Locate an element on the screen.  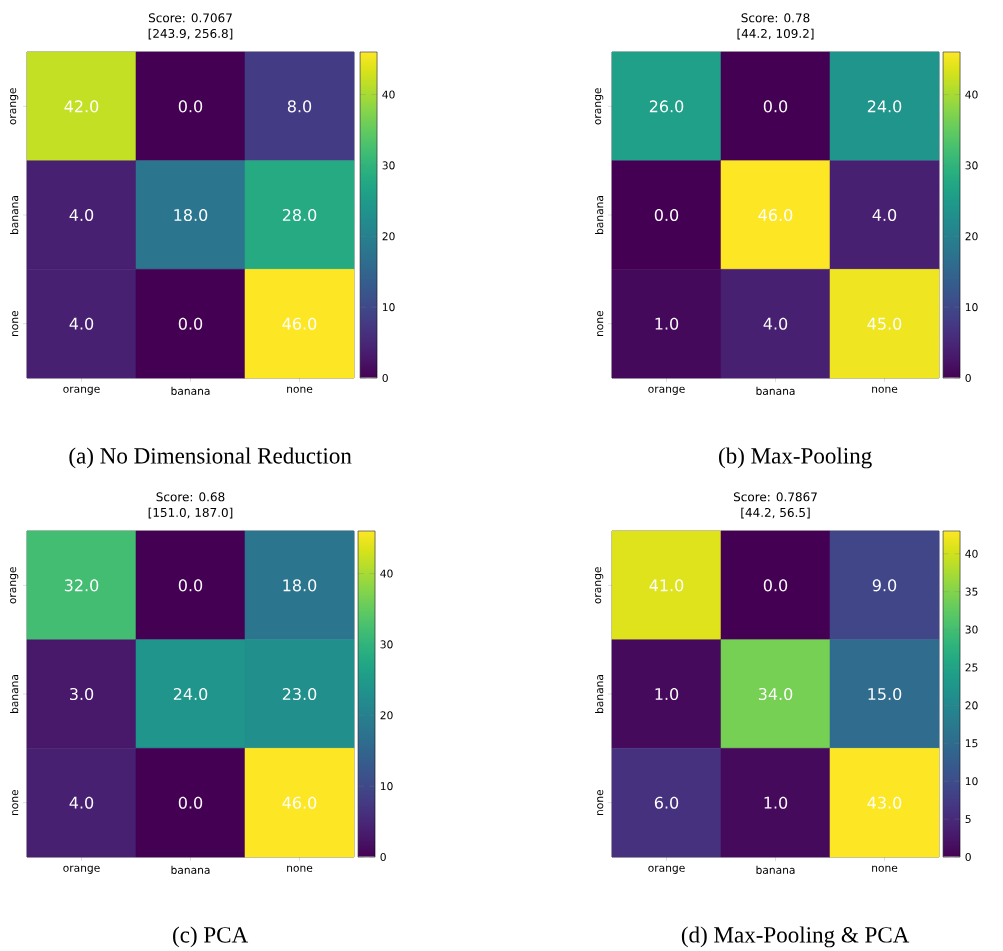
data-label: 8.0 is located at coordinates (299, 106).